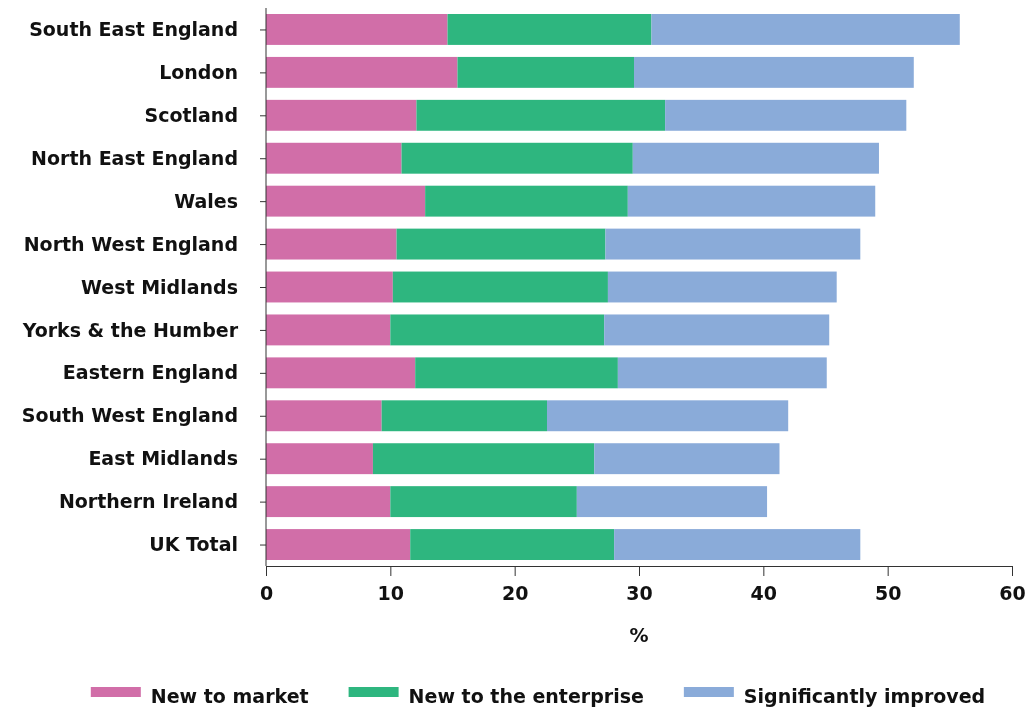 Image resolution: width=1036 pixels, height=711 pixels. What do you see at coordinates (130, 329) in the screenshot?
I see `y-tick-label: Yorks & the Humber` at bounding box center [130, 329].